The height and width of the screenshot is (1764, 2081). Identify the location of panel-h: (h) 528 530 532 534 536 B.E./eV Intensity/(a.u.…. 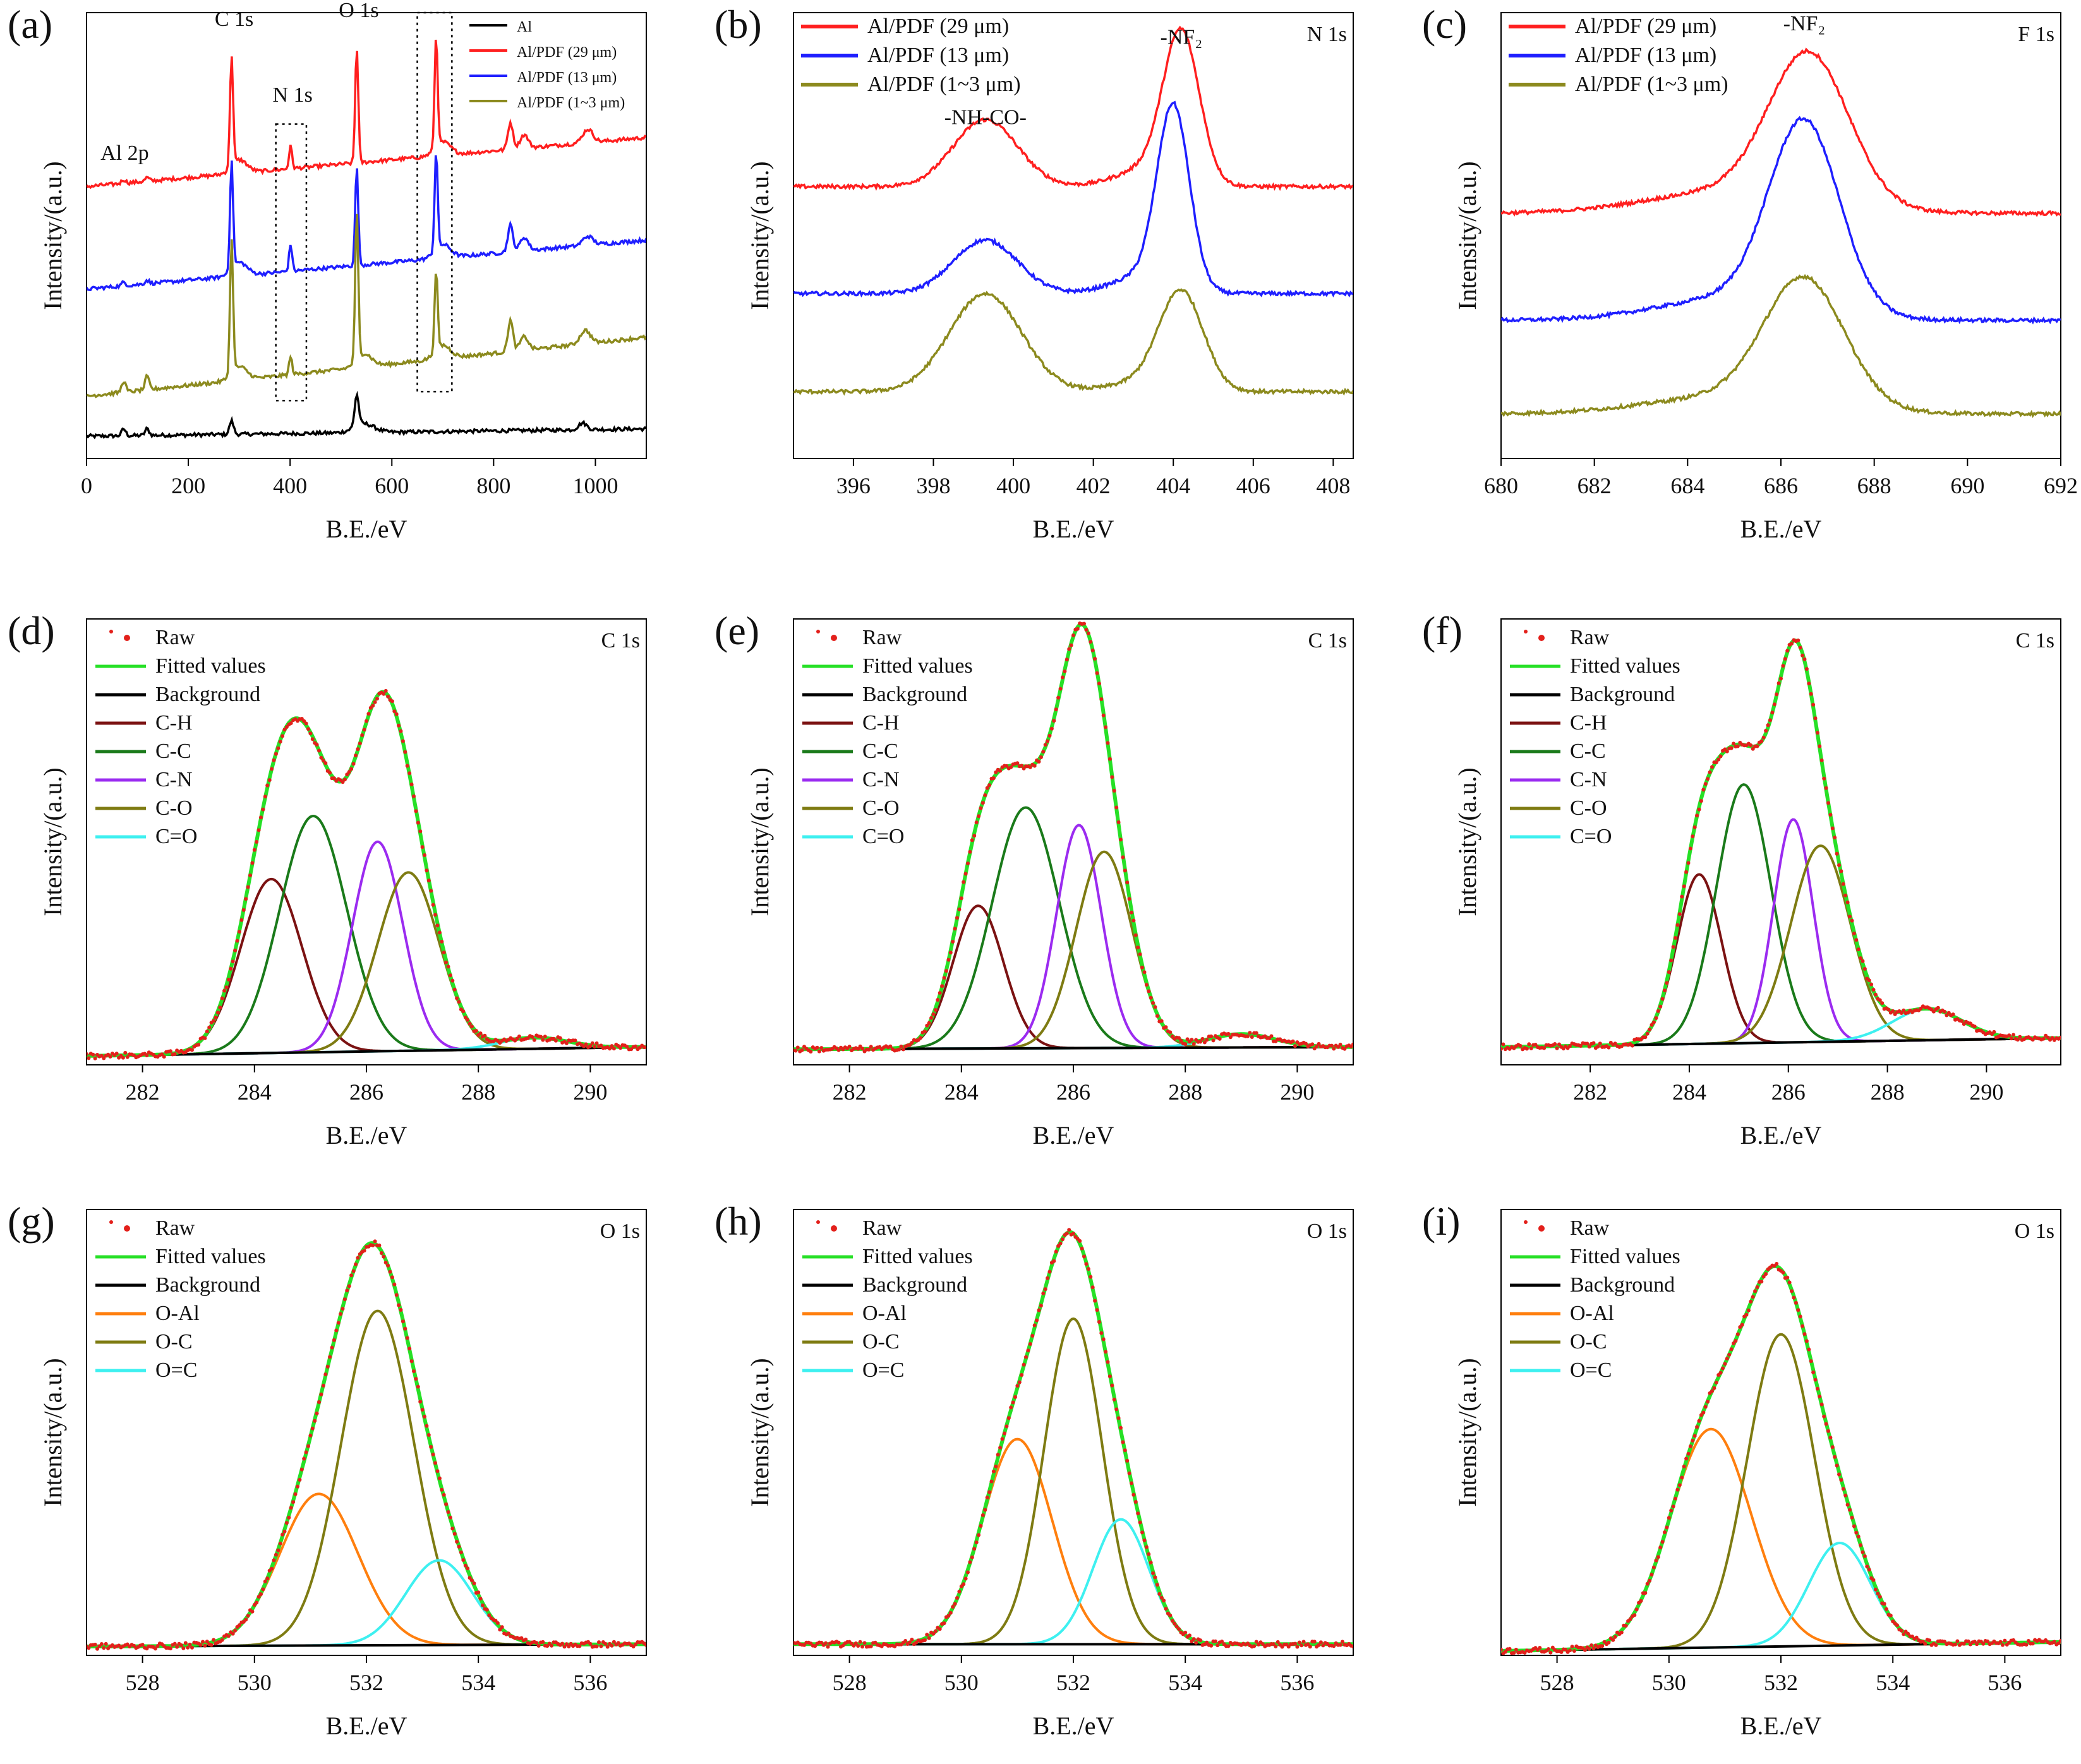
(1034, 1469).